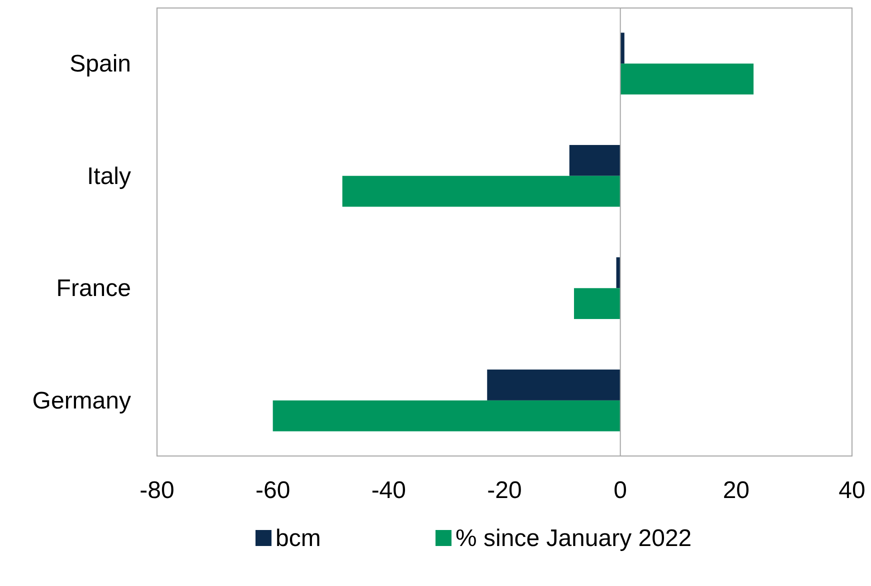 This screenshot has width=871, height=586. I want to click on x-tick-label: 40, so click(852, 490).